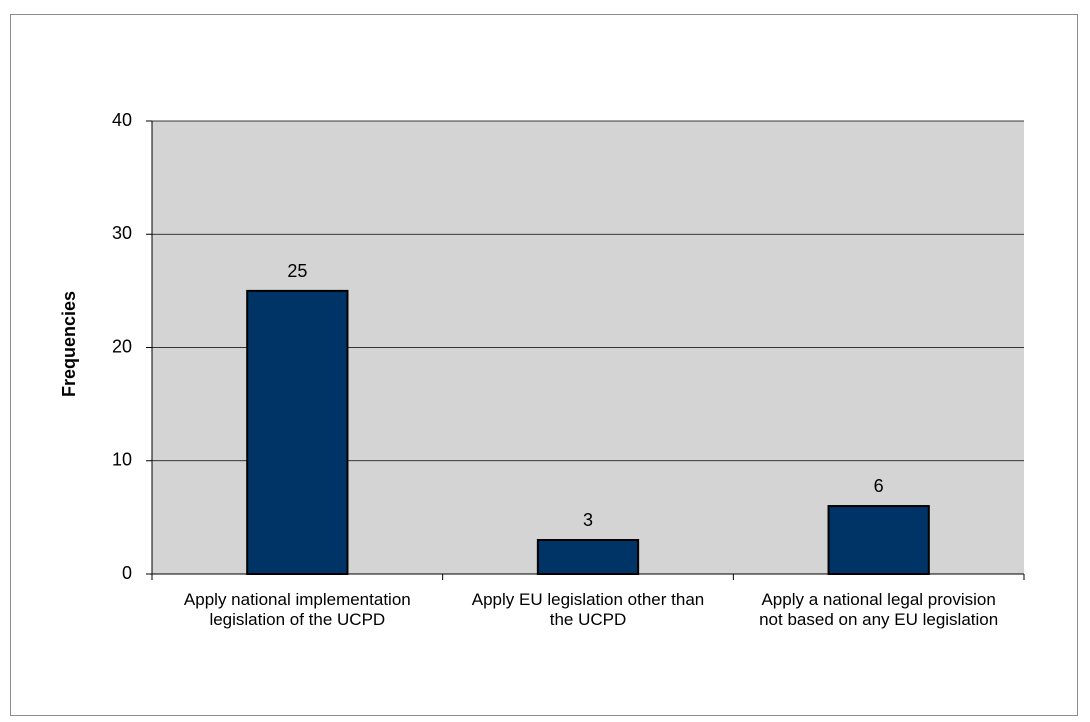  I want to click on data-label: 6, so click(879, 486).